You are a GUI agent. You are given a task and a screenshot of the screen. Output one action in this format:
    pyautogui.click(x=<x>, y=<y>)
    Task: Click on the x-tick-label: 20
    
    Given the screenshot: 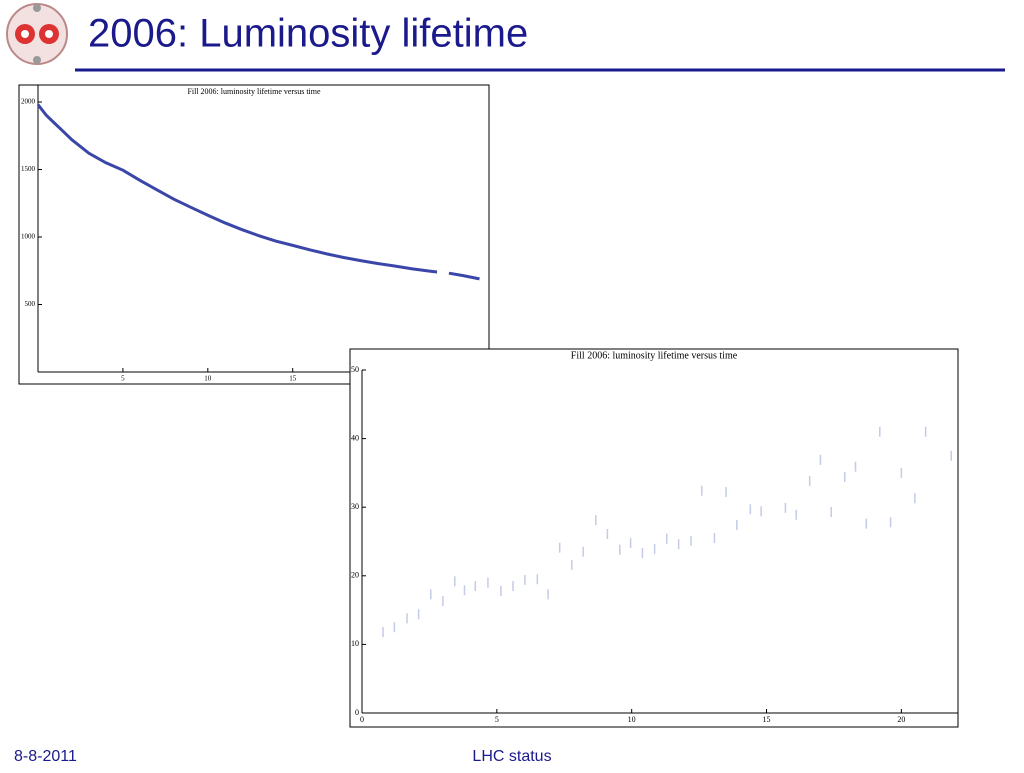 What is the action you would take?
    pyautogui.click(x=901, y=719)
    